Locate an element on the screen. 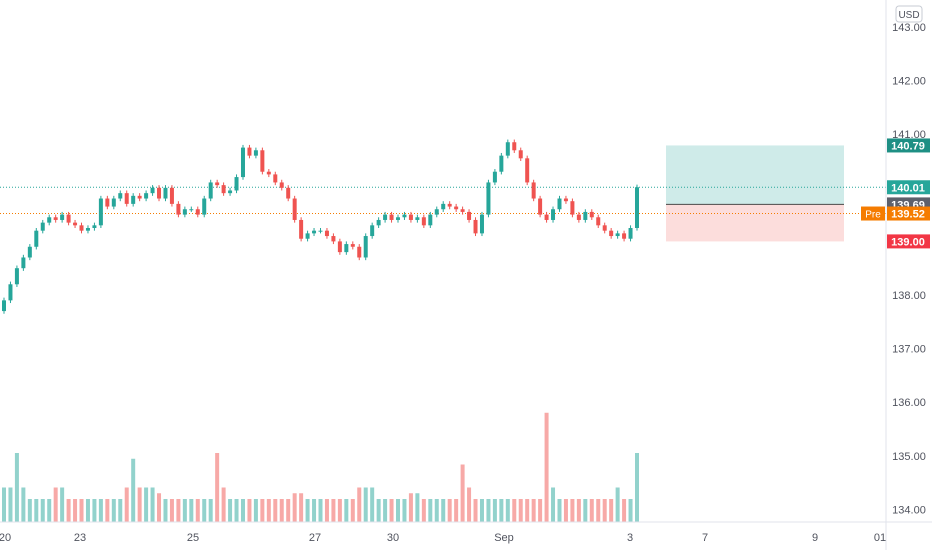 This screenshot has height=555, width=932. loss-zone is located at coordinates (755, 223).